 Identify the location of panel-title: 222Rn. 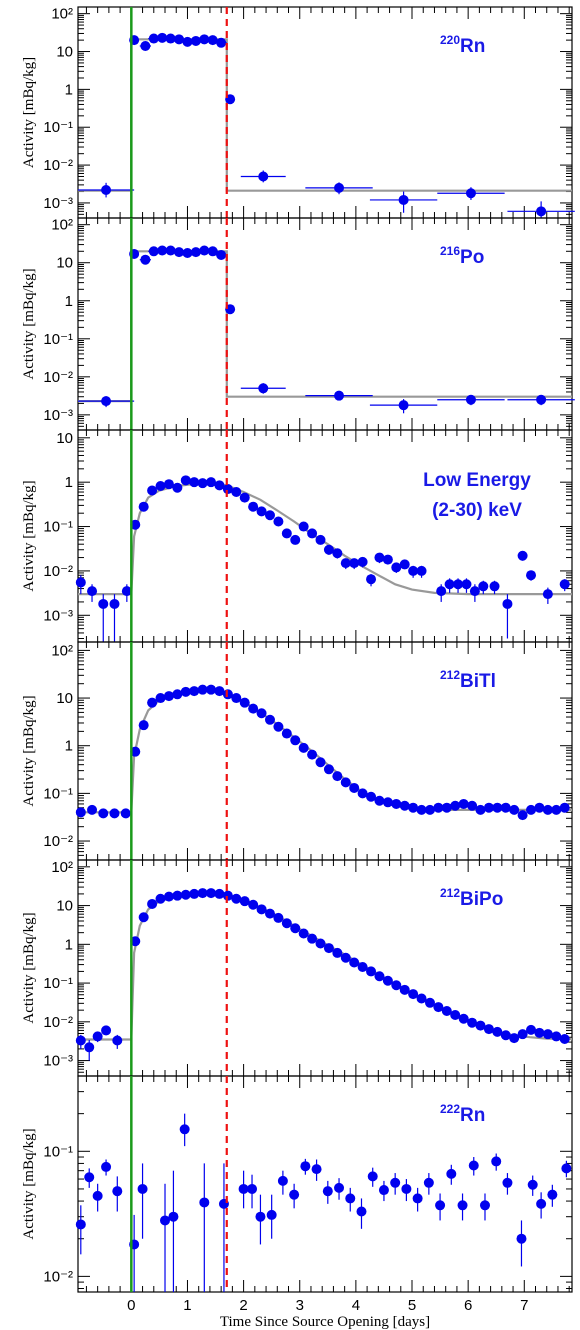
(462, 1114).